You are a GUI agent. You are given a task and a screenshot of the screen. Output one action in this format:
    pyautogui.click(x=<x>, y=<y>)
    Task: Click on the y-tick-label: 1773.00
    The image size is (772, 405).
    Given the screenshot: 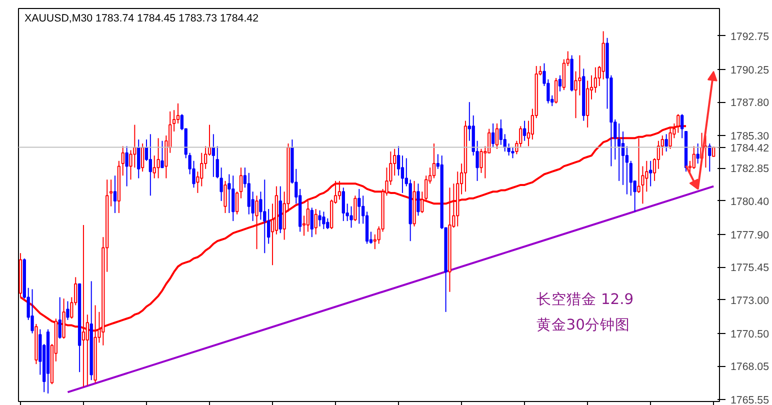 What is the action you would take?
    pyautogui.click(x=750, y=300)
    